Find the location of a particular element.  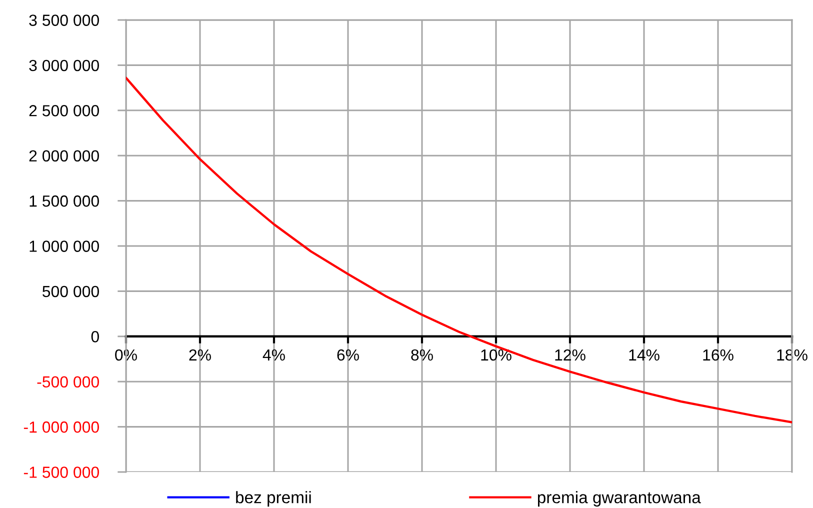

y-tick-label: 0 is located at coordinates (95, 336).